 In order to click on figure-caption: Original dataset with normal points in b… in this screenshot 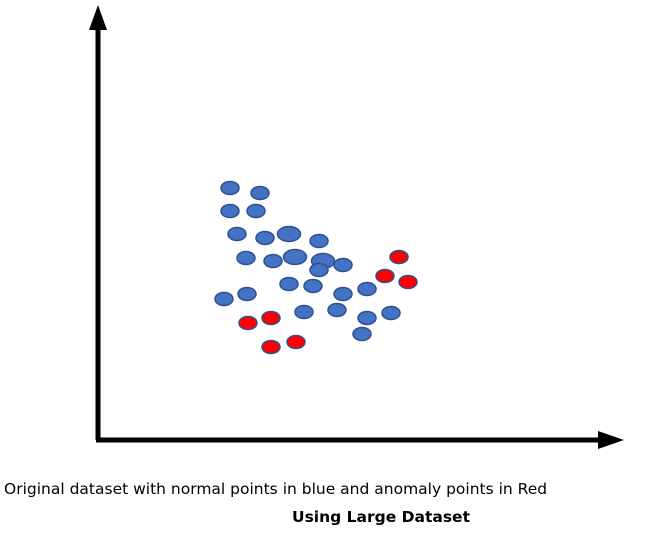, I will do `click(276, 489)`.